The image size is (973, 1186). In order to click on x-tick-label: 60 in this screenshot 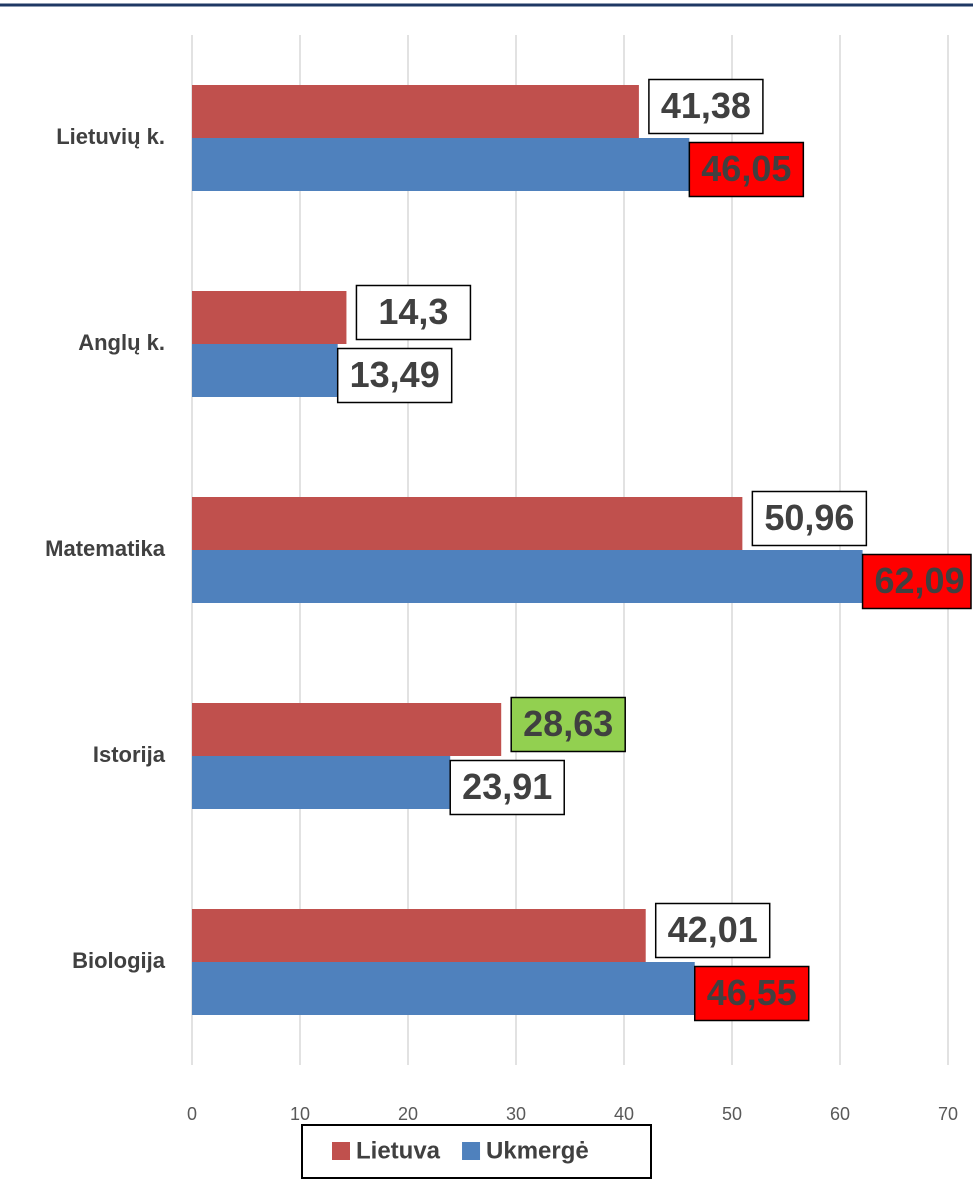, I will do `click(840, 1114)`.